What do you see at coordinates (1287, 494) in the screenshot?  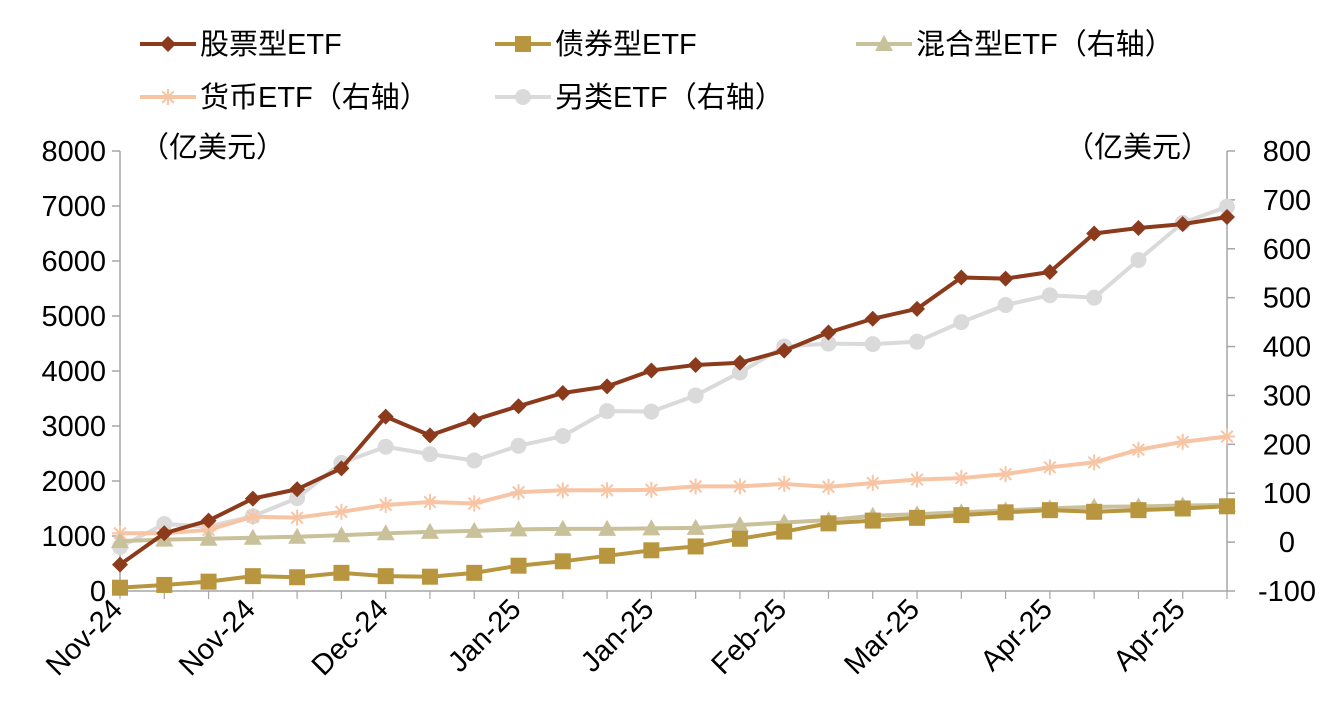 I see `right-tick-label: 100` at bounding box center [1287, 494].